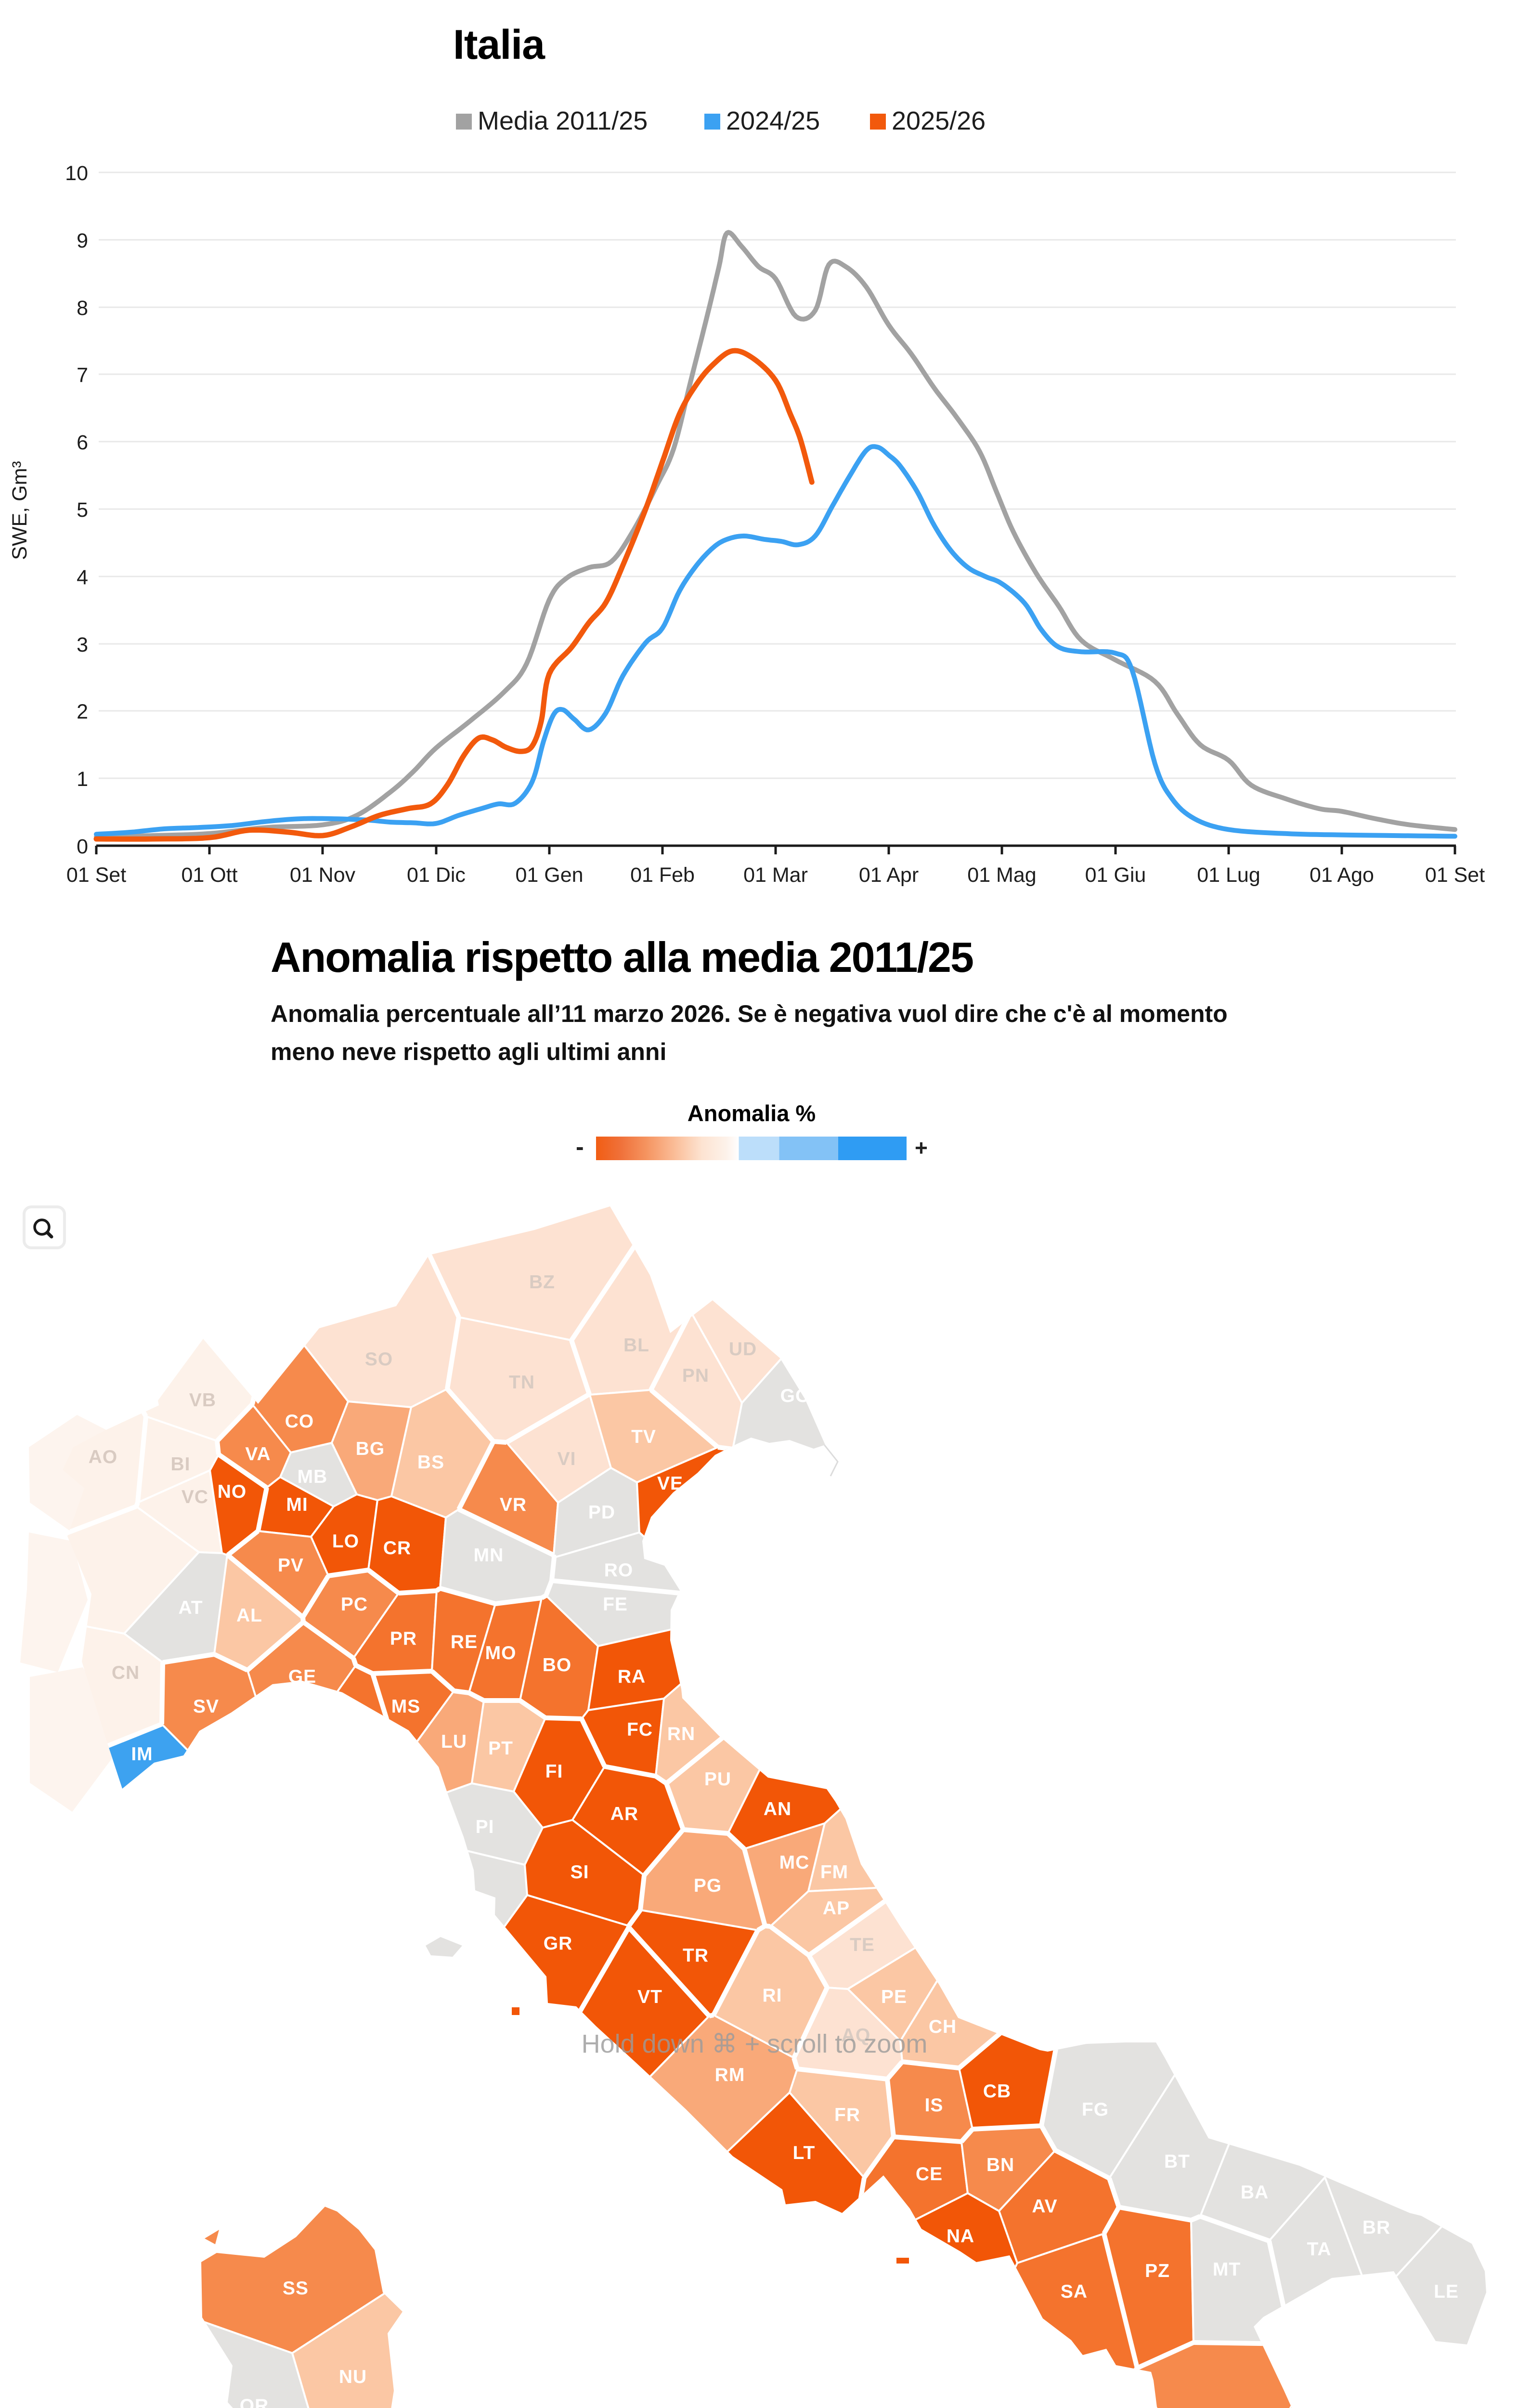 This screenshot has height=2408, width=1531. I want to click on svg-text: 01 Ott, so click(209, 875).